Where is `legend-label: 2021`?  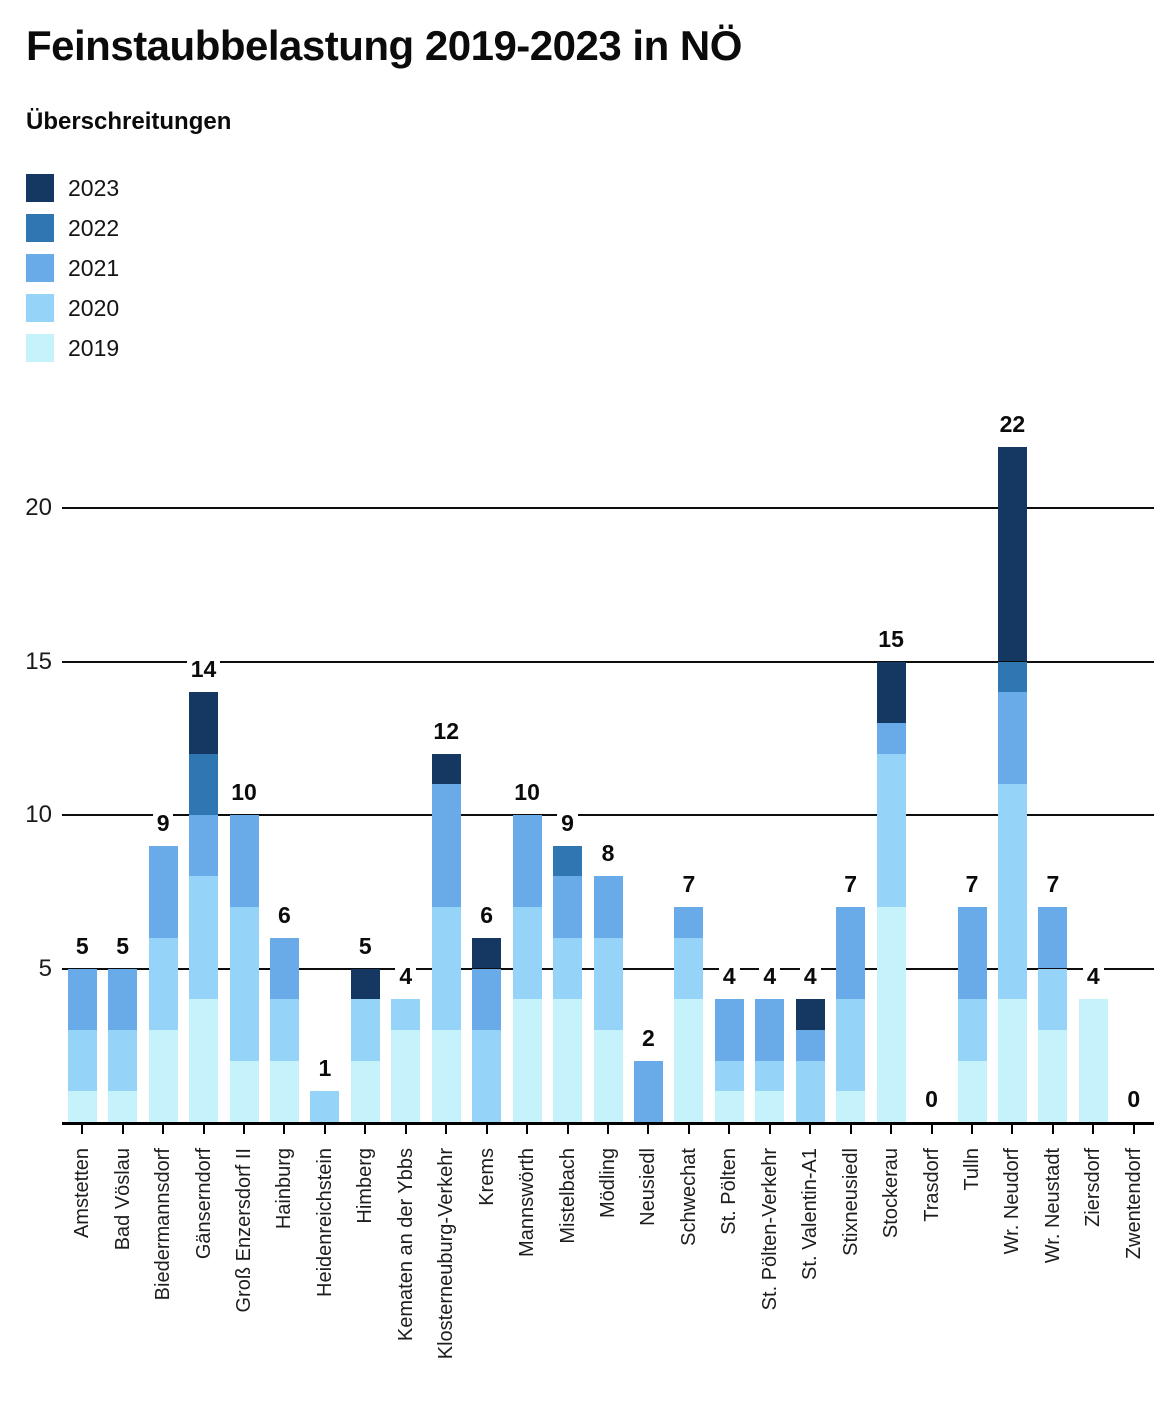
legend-label: 2021 is located at coordinates (94, 267).